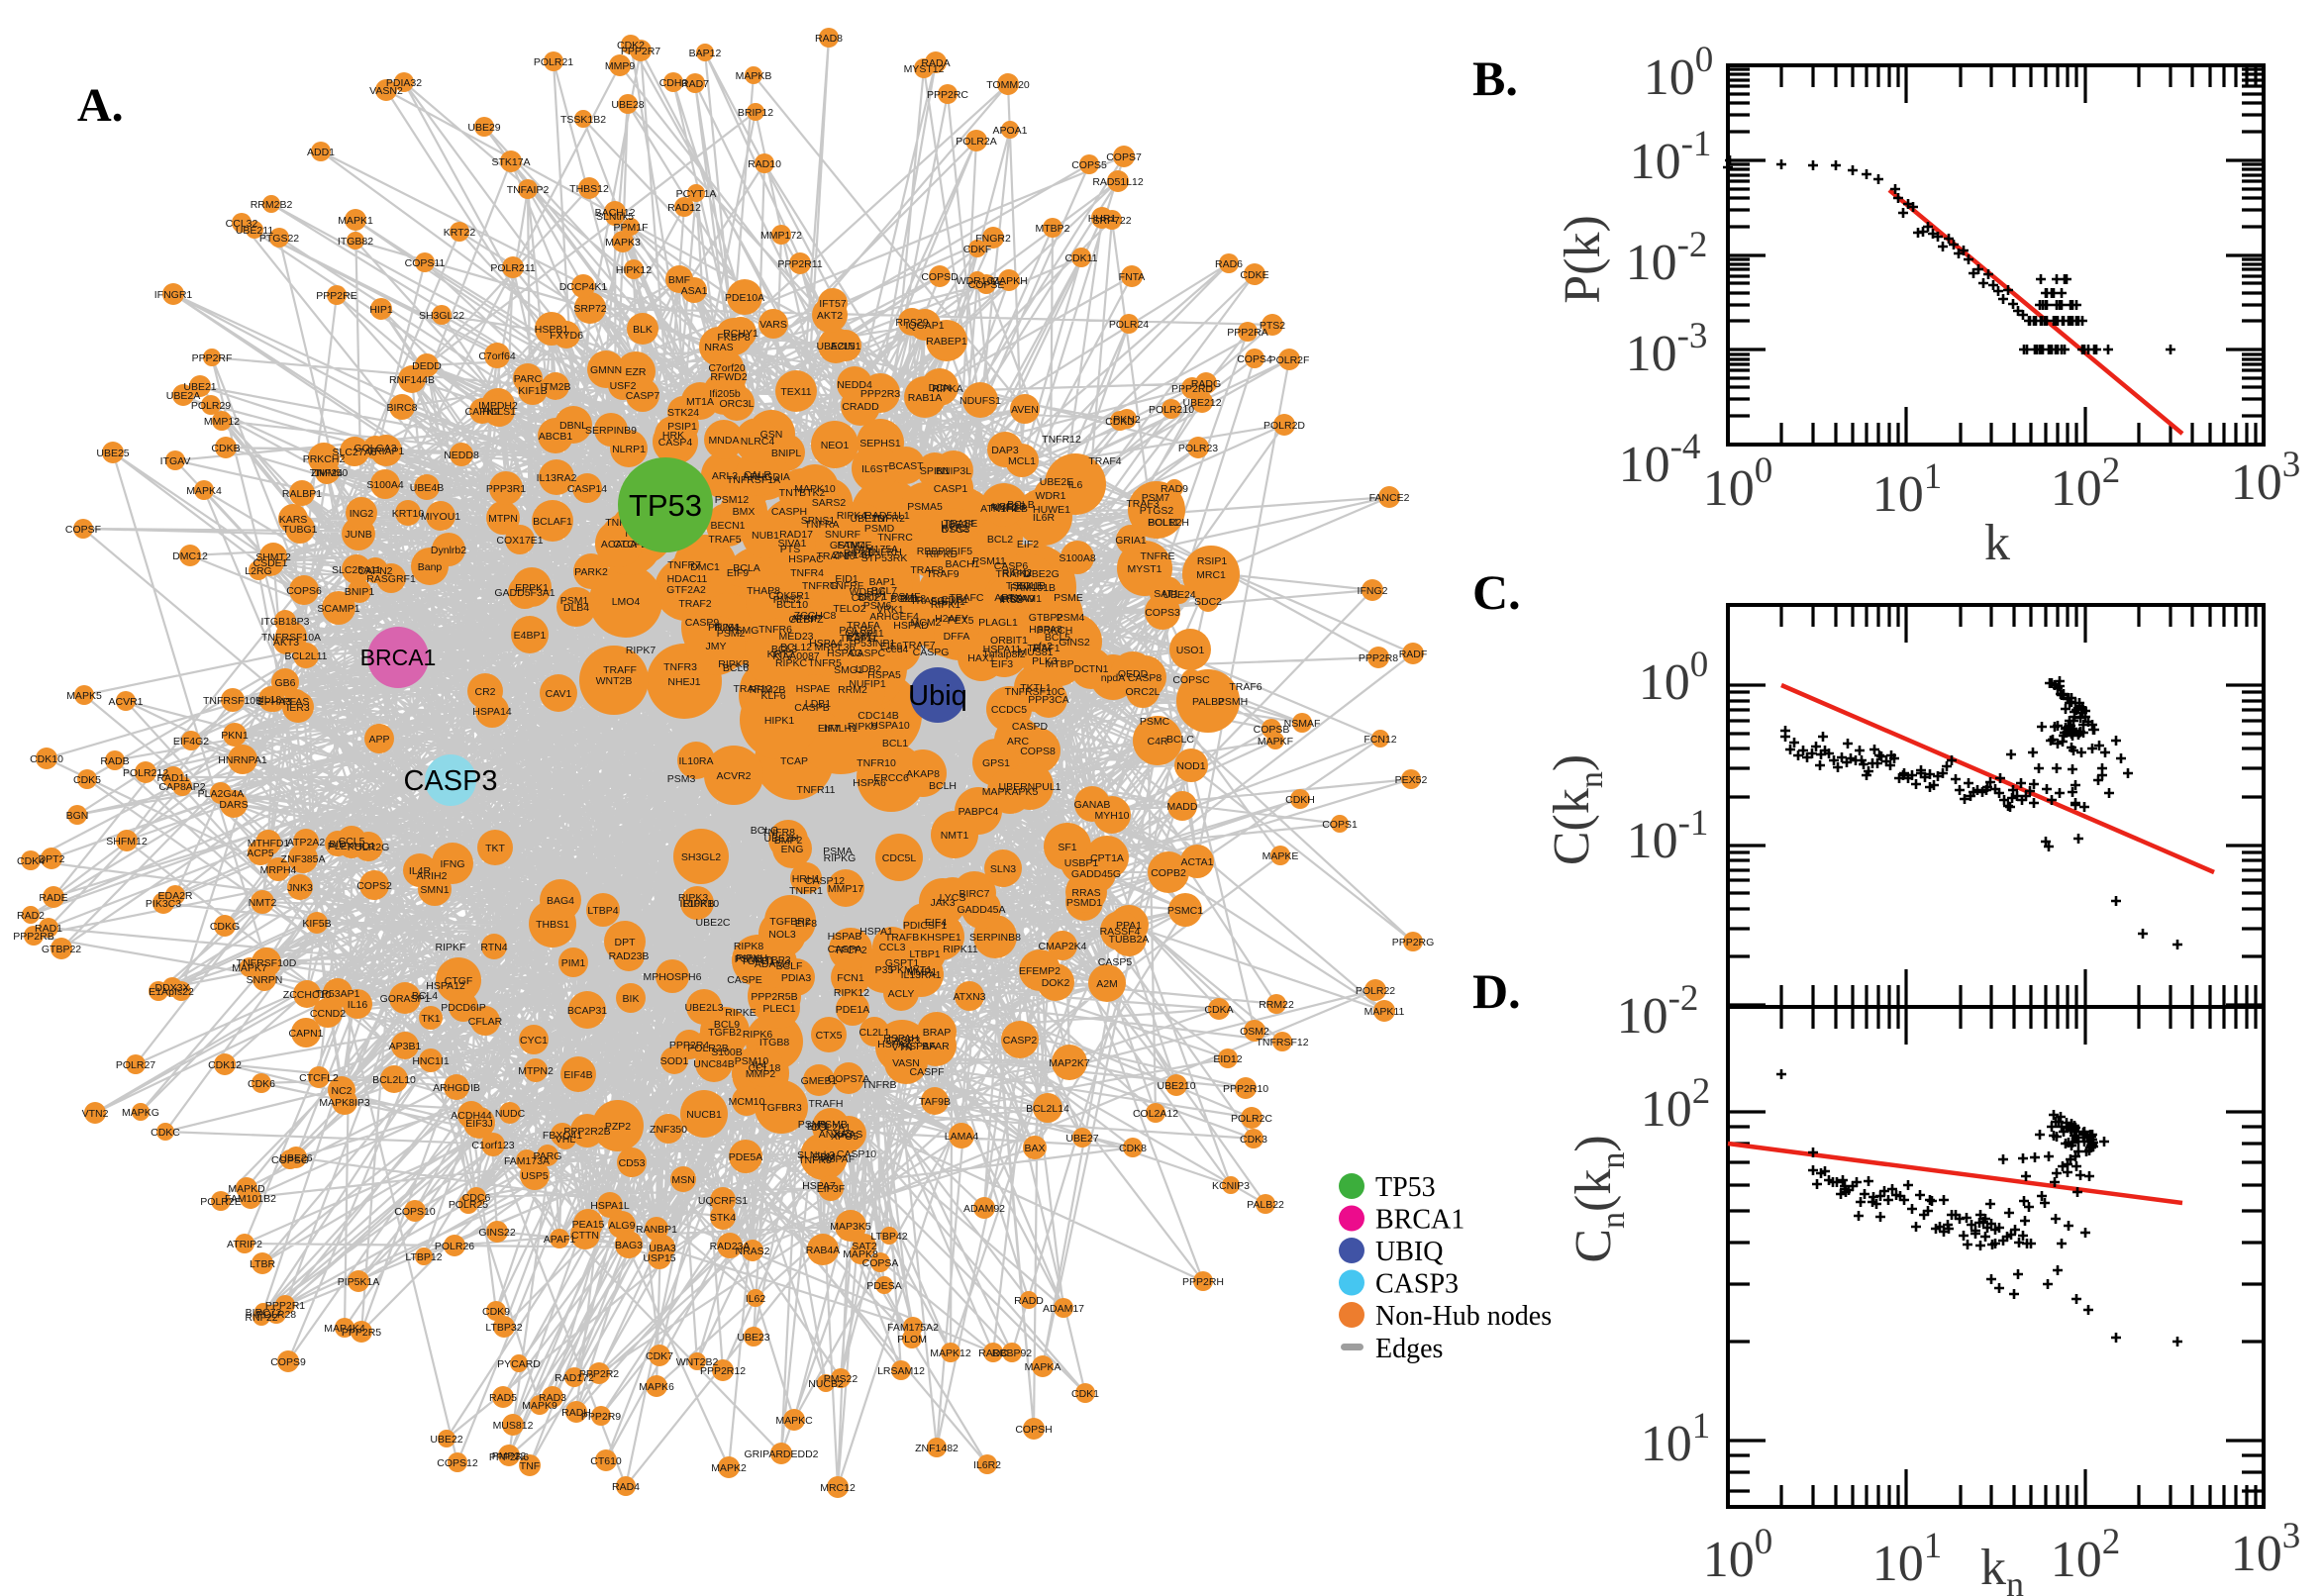  I want to click on svg-text: POLR2B, so click(707, 1048).